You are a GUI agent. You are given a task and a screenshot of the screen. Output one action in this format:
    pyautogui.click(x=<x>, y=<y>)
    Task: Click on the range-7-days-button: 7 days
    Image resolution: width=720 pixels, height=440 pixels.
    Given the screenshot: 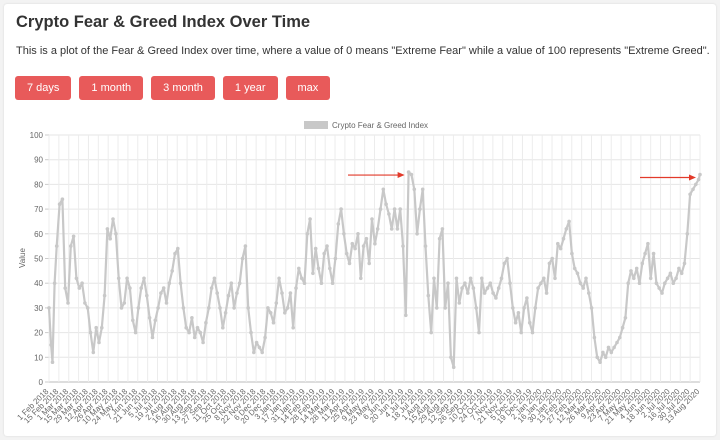 What is the action you would take?
    pyautogui.click(x=43, y=88)
    